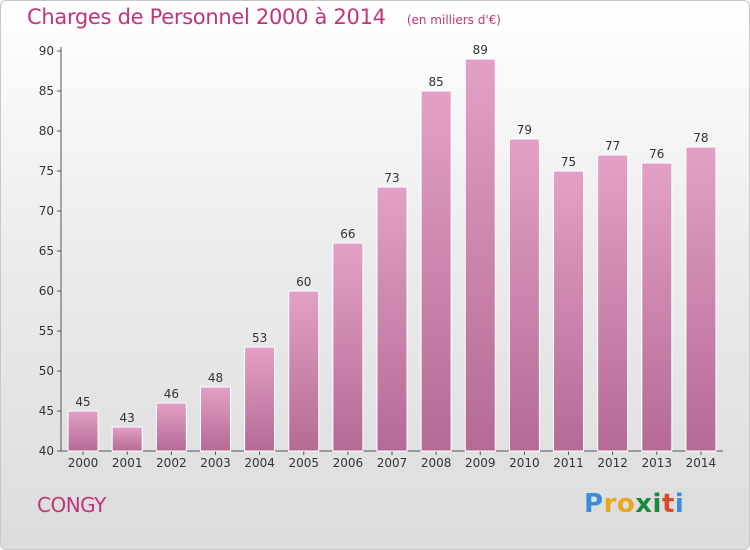 The image size is (750, 550). I want to click on bar-2003, so click(215, 419).